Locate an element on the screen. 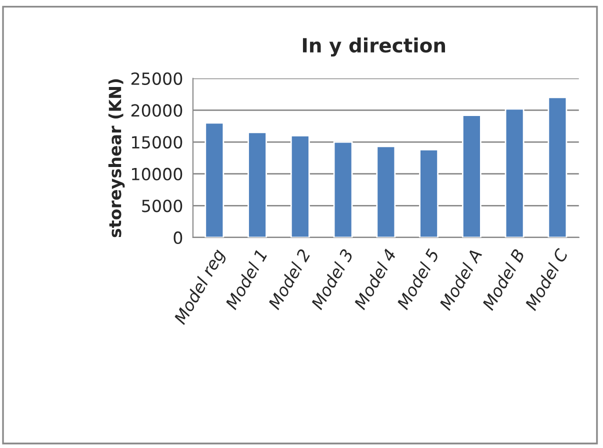 This screenshot has width=603, height=448. y-tick-label: 15000 is located at coordinates (157, 142).